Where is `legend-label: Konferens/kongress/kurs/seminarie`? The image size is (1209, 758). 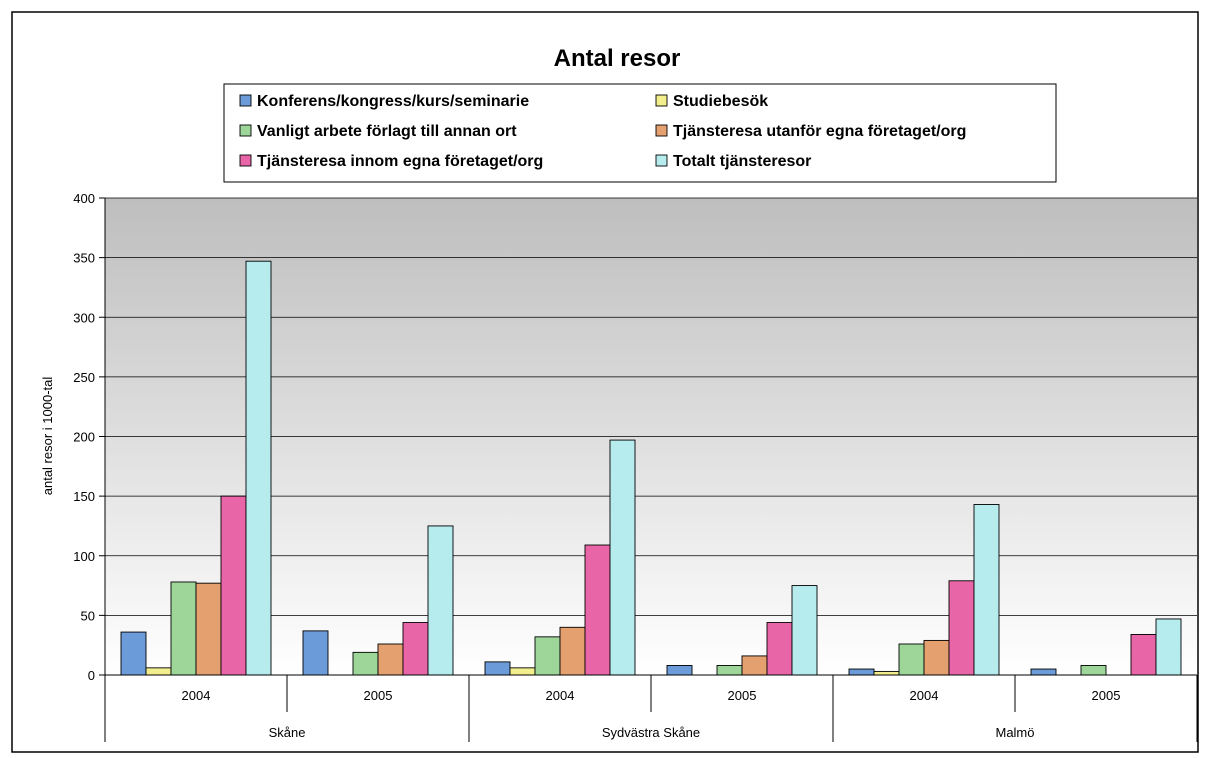 legend-label: Konferens/kongress/kurs/seminarie is located at coordinates (393, 101).